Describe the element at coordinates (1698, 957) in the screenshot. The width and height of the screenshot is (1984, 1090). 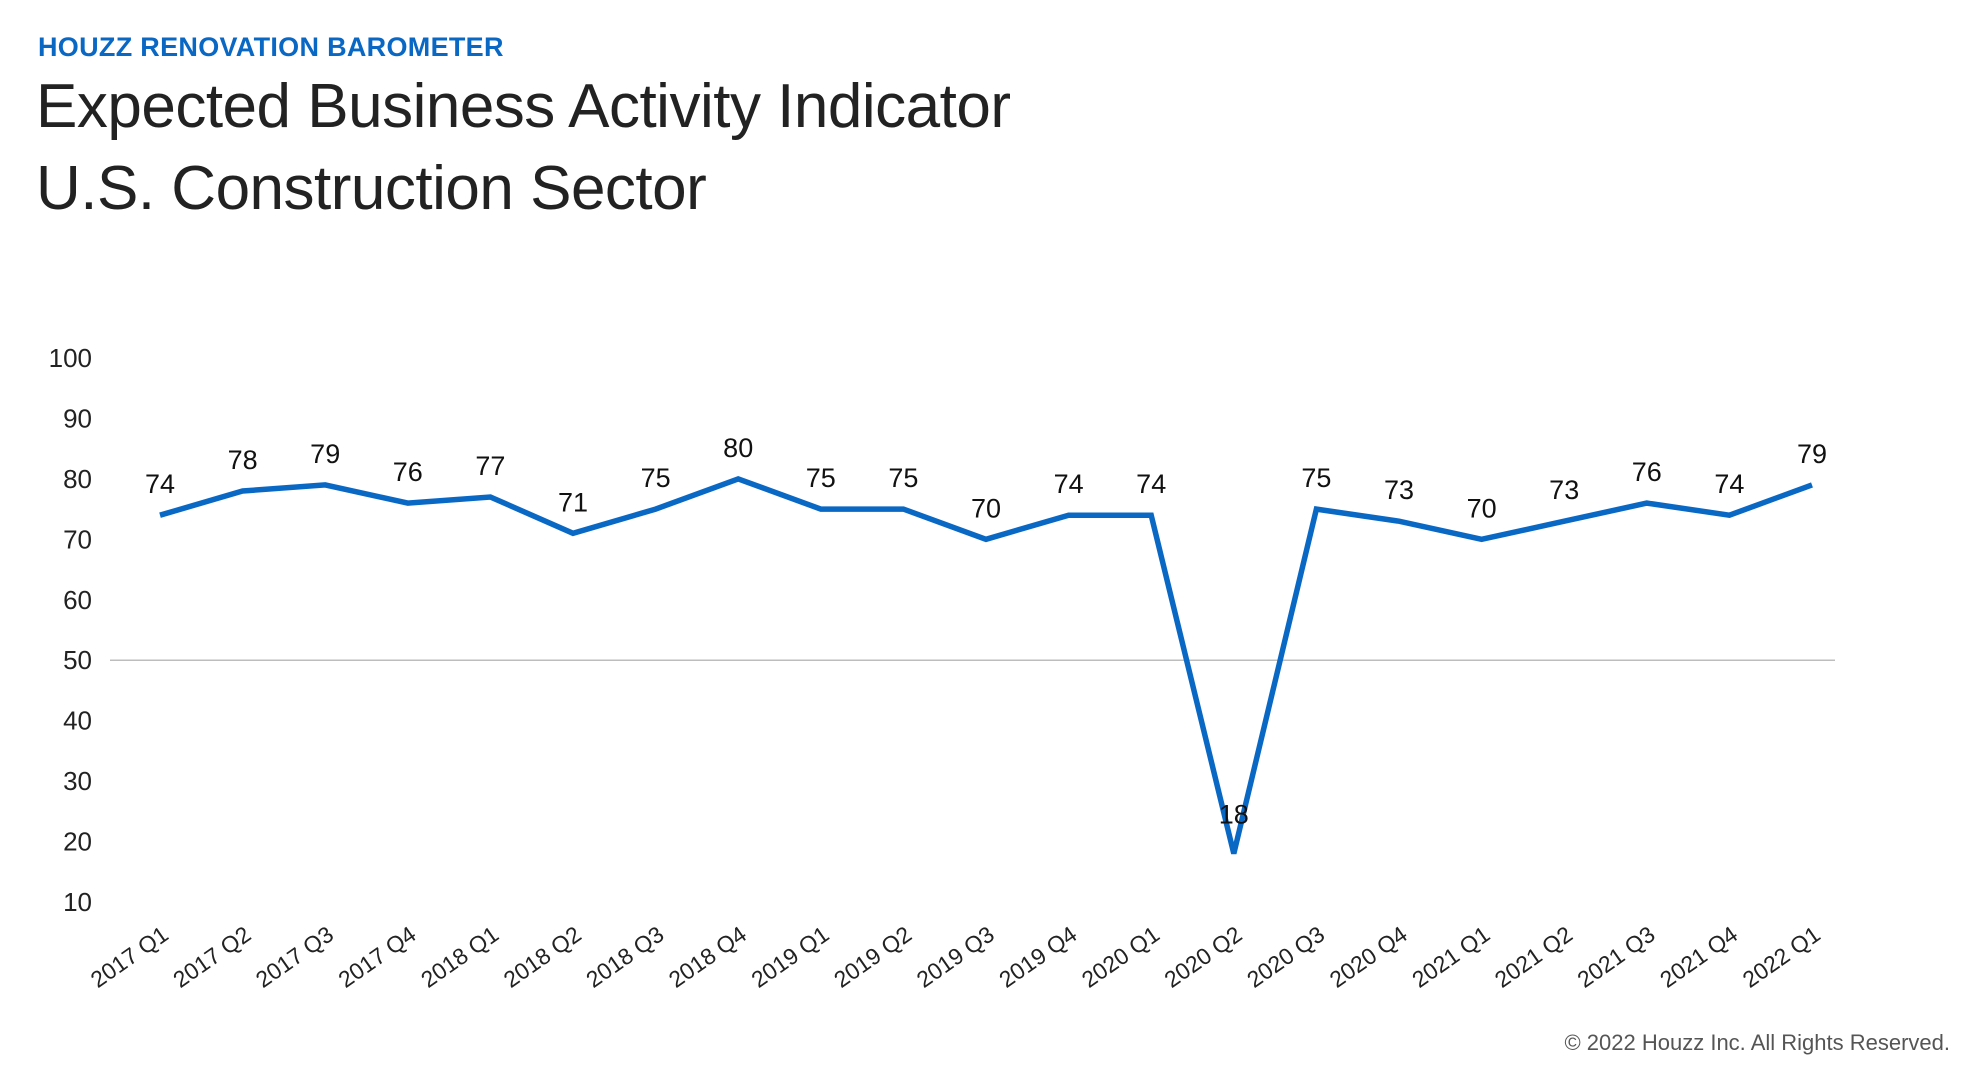
I see `x-tick-label: 2021 Q4` at that location.